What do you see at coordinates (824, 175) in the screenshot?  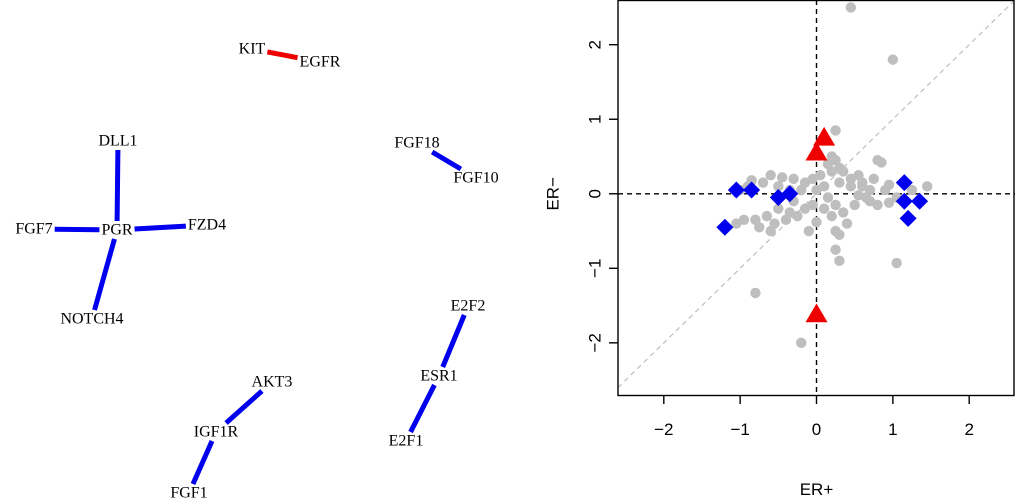 I see `scatter-points` at bounding box center [824, 175].